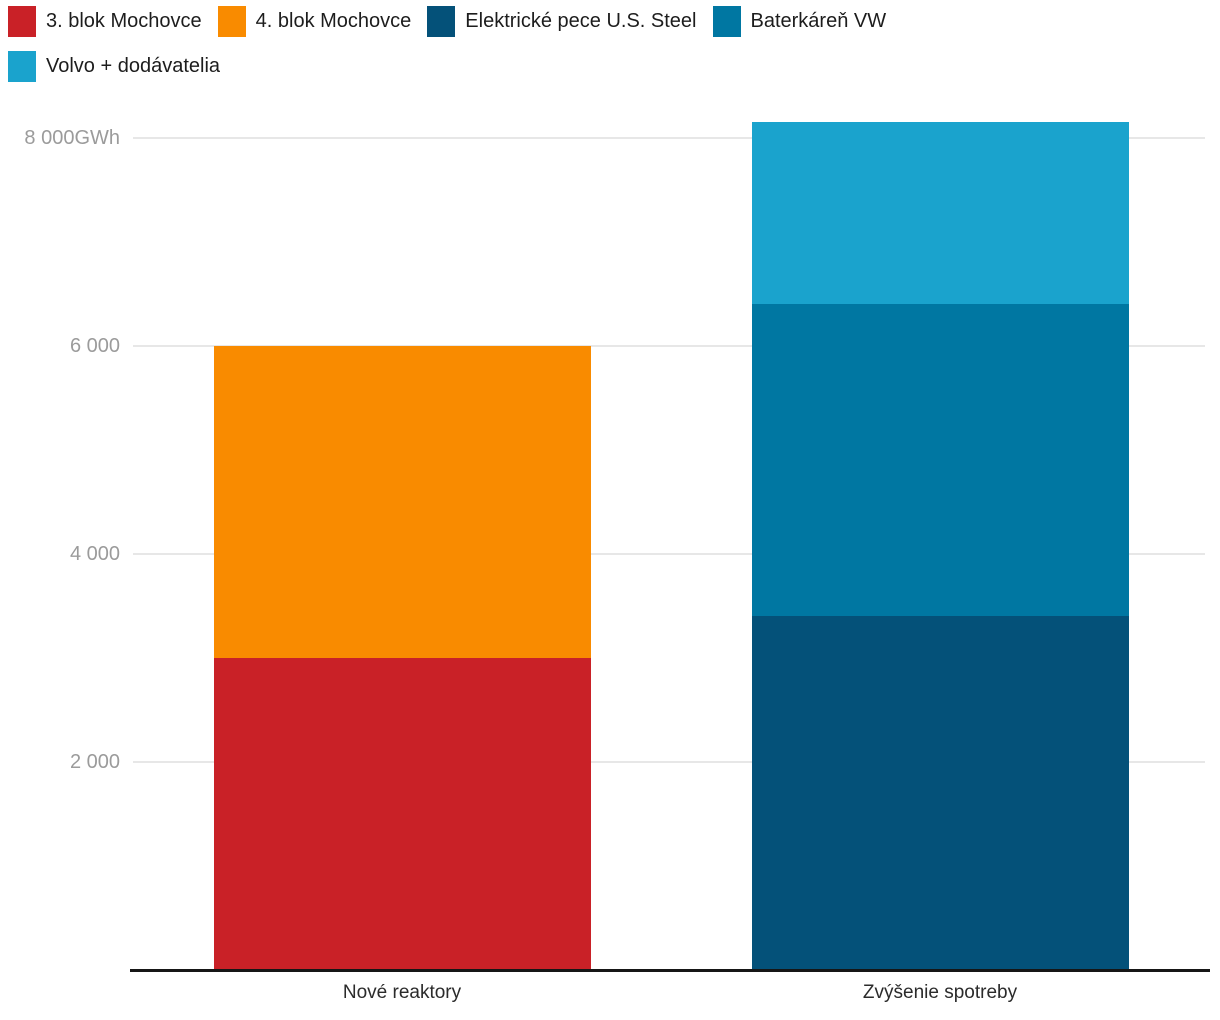 The image size is (1220, 1020). Describe the element at coordinates (333, 21) in the screenshot. I see `legend-label: 4. blok Mochovce` at that location.